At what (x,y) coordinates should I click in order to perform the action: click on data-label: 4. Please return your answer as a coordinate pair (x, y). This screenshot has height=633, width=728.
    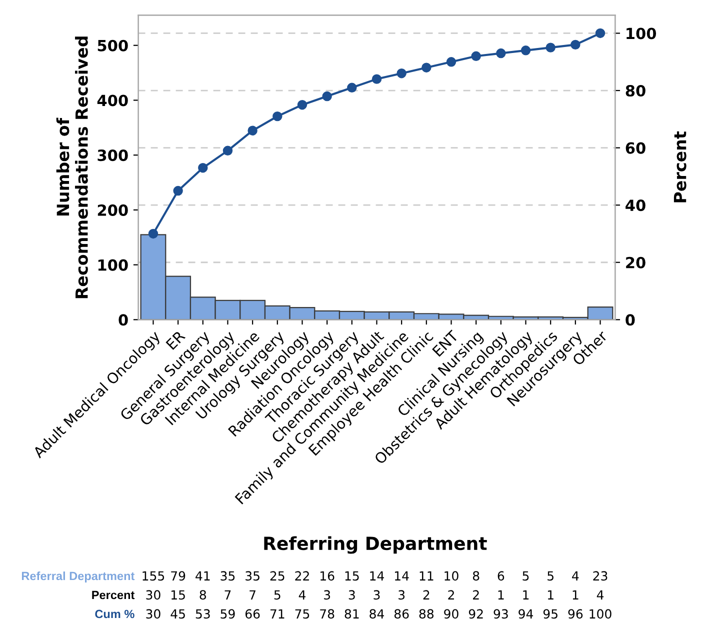
    Looking at the image, I should click on (575, 575).